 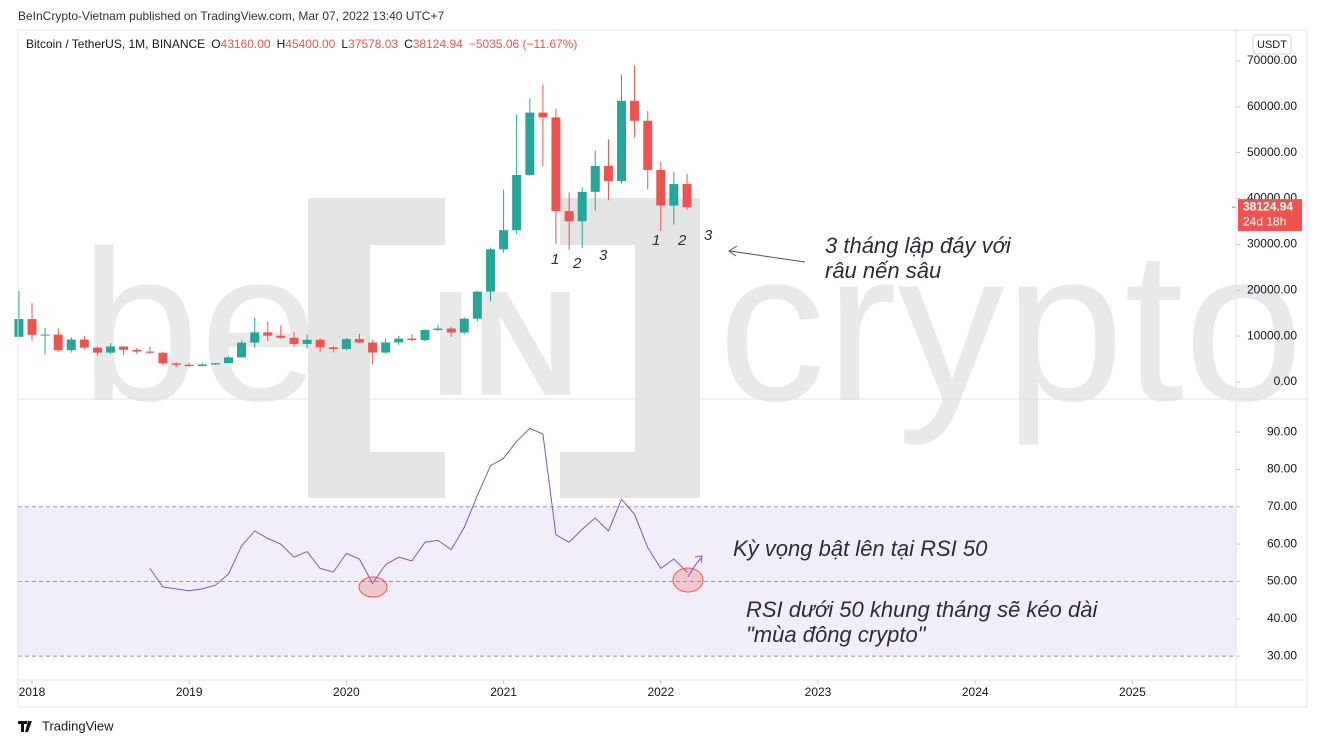 What do you see at coordinates (310, 44) in the screenshot?
I see `ohlc-value: 45400.00` at bounding box center [310, 44].